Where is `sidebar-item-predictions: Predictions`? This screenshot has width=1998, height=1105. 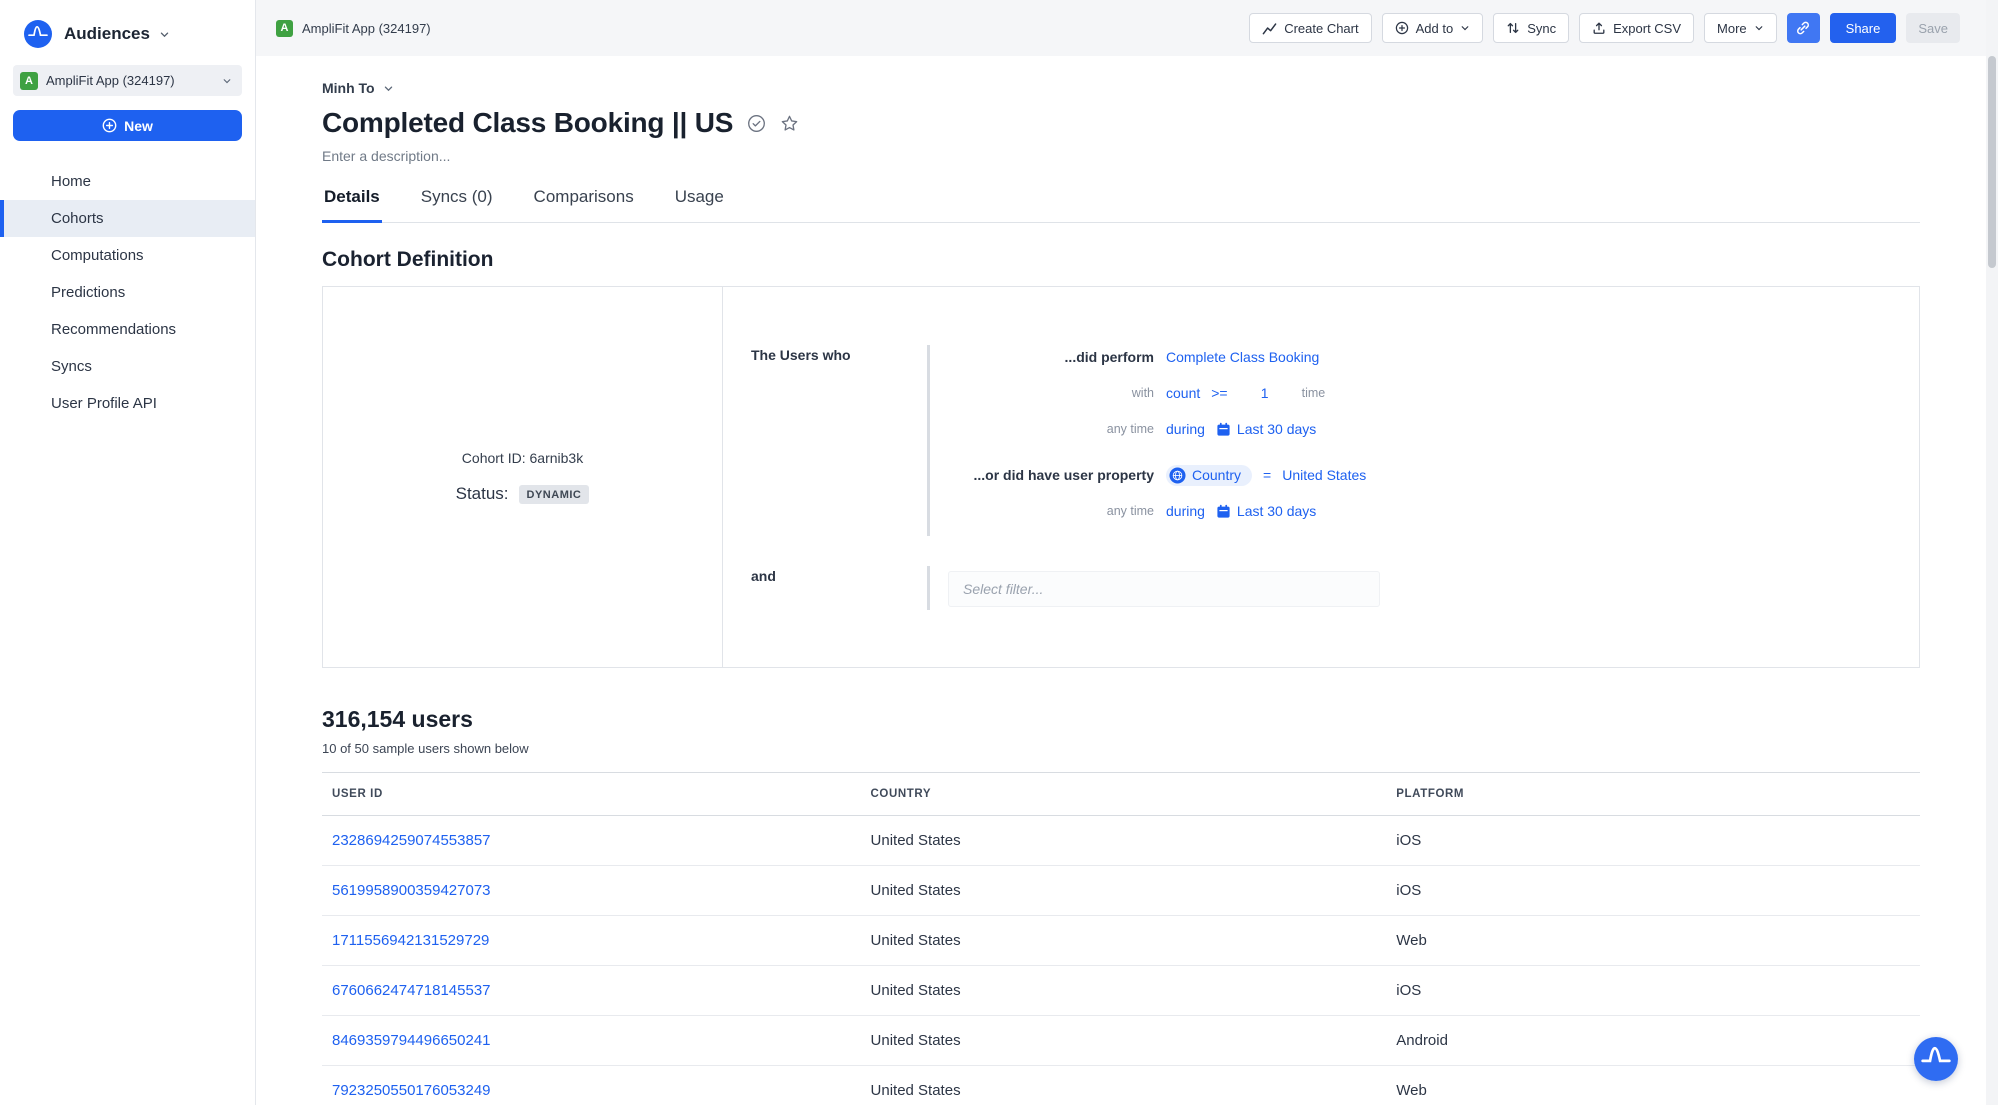
sidebar-item-predictions: Predictions is located at coordinates (127, 292).